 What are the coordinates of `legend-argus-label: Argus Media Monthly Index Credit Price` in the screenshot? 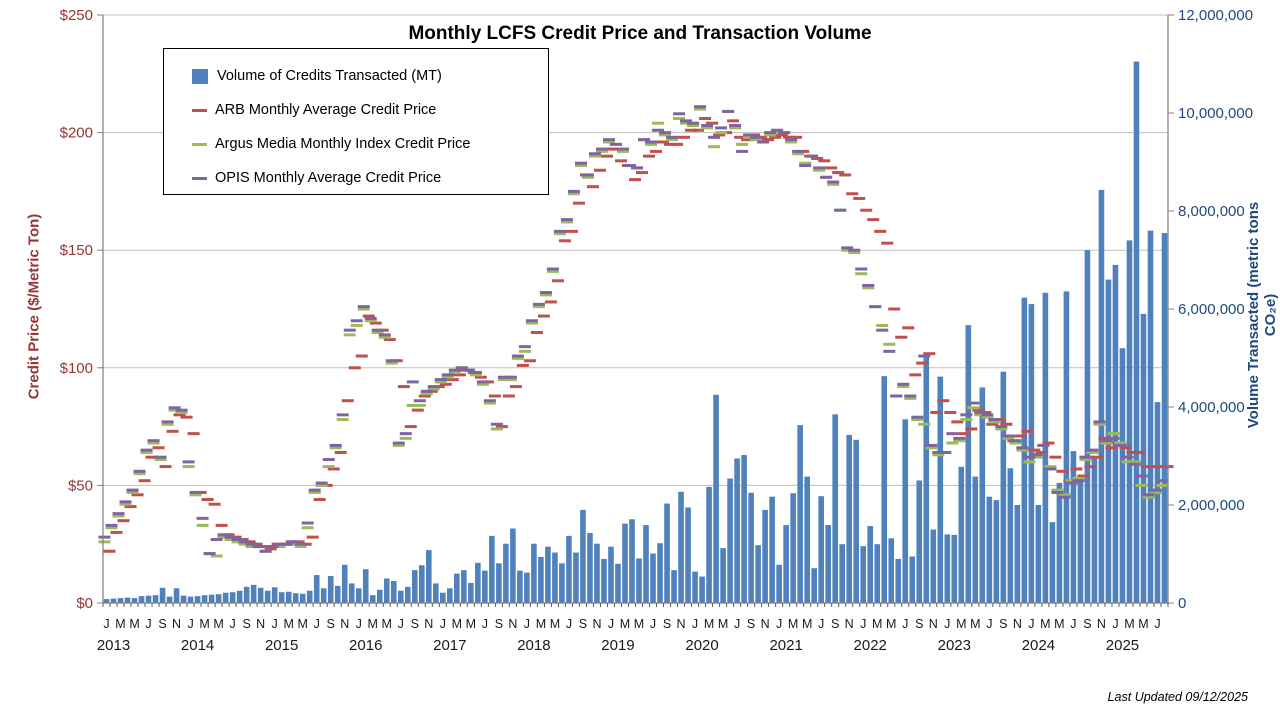 It's located at (343, 144).